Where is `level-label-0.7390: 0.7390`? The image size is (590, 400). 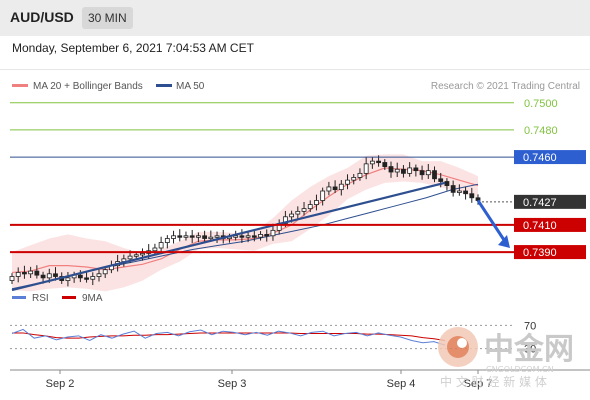 level-label-0.7390: 0.7390 is located at coordinates (540, 253).